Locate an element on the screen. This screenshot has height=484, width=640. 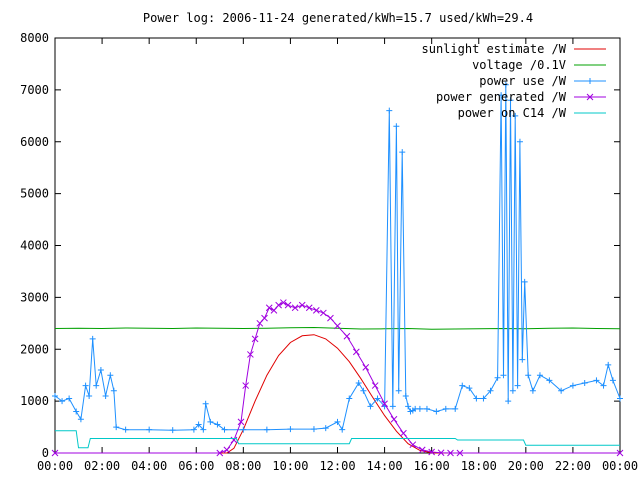
y-tick-label: 0 is located at coordinates (45, 453).